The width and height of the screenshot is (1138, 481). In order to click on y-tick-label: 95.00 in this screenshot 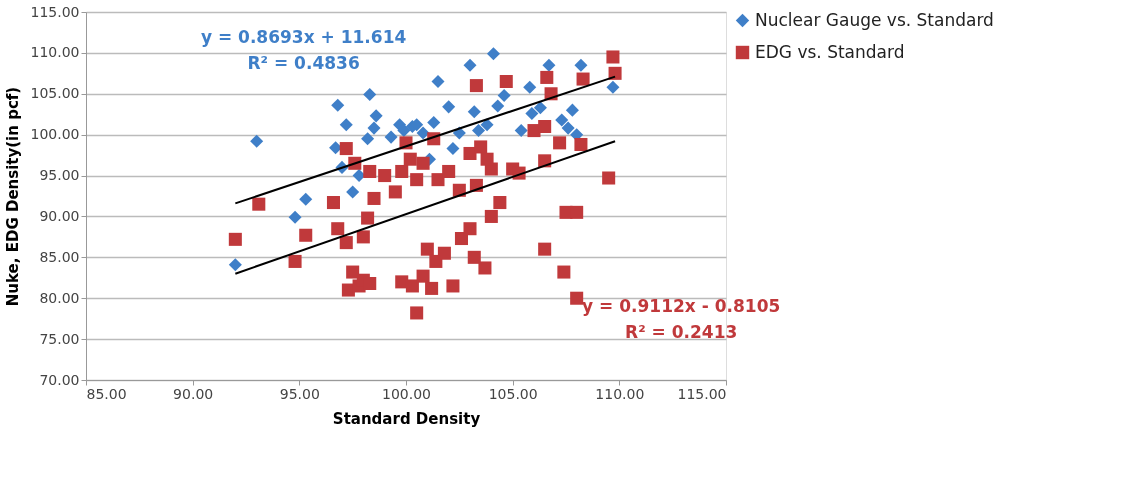, I will do `click(59, 175)`.